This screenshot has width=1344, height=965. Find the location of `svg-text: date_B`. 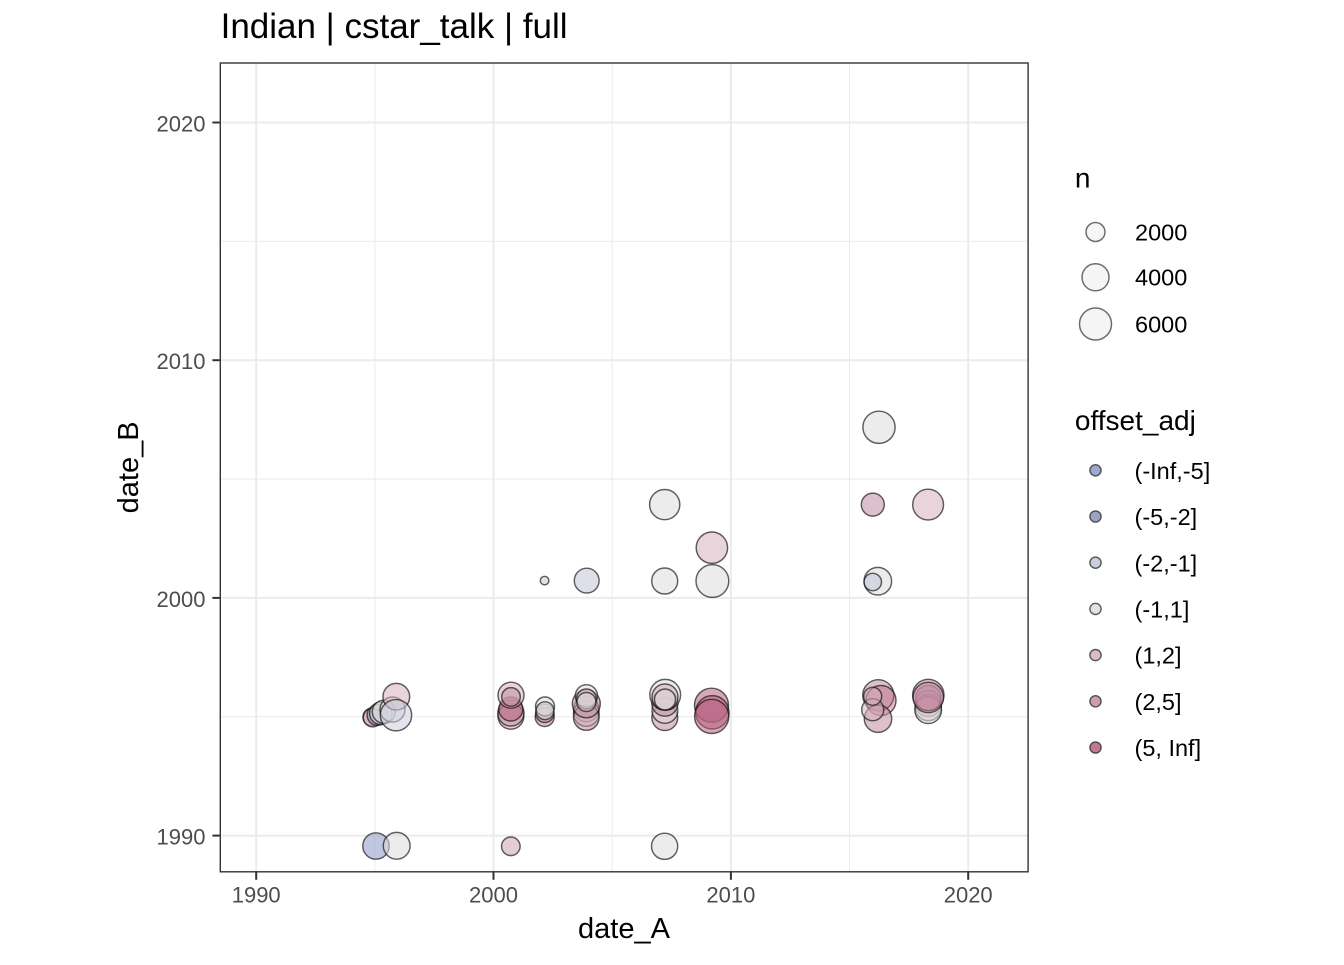

svg-text: date_B is located at coordinates (129, 467).